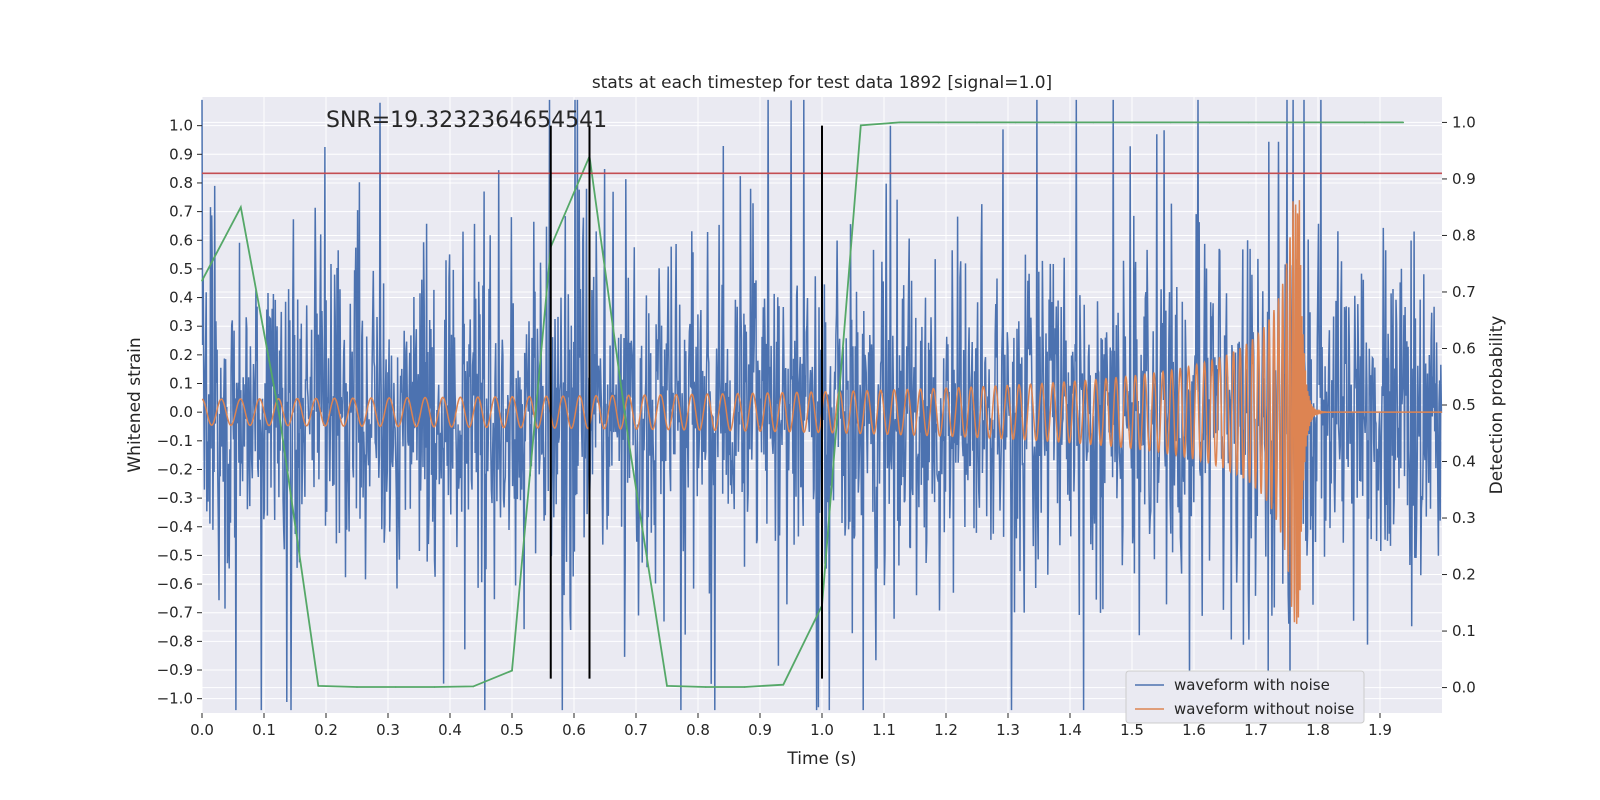 The image size is (1600, 800). I want to click on legend-label-clean: waveform without noise, so click(1264, 709).